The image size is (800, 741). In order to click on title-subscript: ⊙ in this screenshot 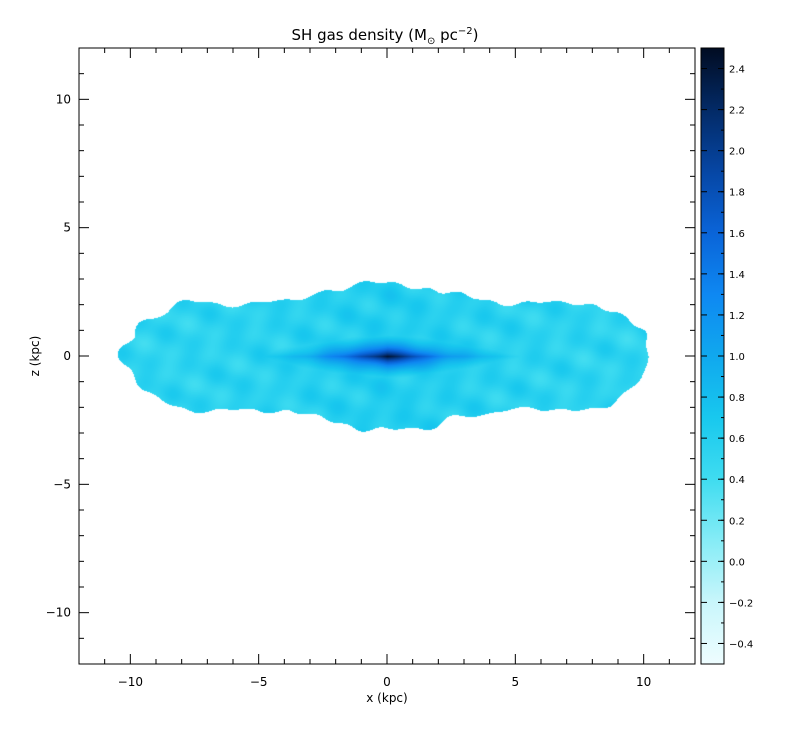, I will do `click(431, 41)`.